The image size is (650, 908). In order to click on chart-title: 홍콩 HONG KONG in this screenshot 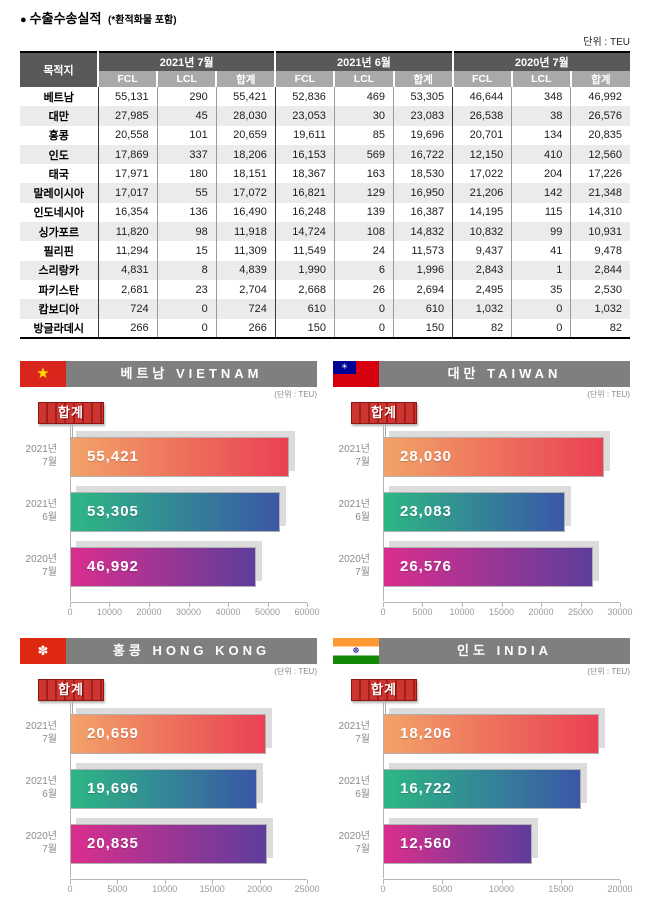, I will do `click(191, 650)`.